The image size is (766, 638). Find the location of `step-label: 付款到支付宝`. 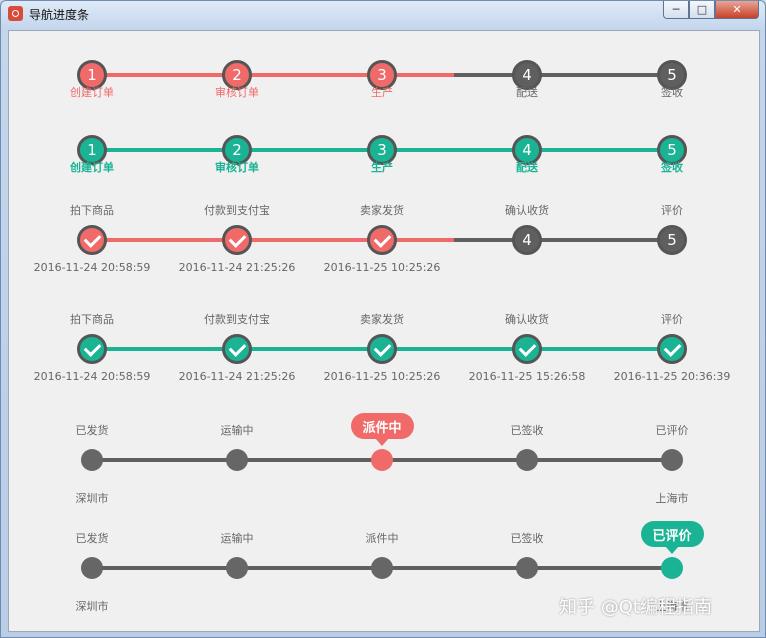

step-label: 付款到支付宝 is located at coordinates (237, 319).